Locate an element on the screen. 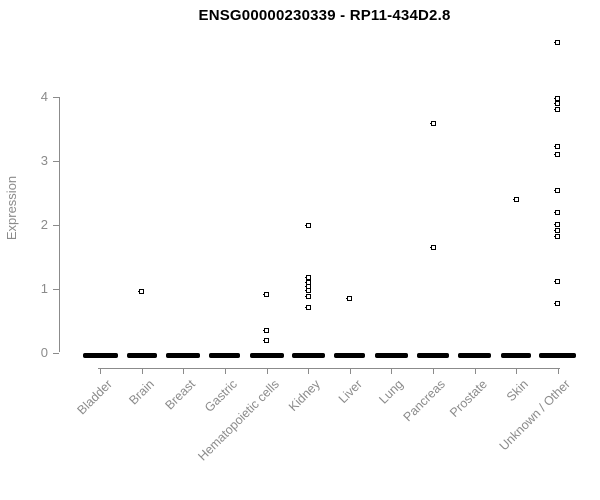 The width and height of the screenshot is (600, 500). x-tick-label: Prostate is located at coordinates (468, 398).